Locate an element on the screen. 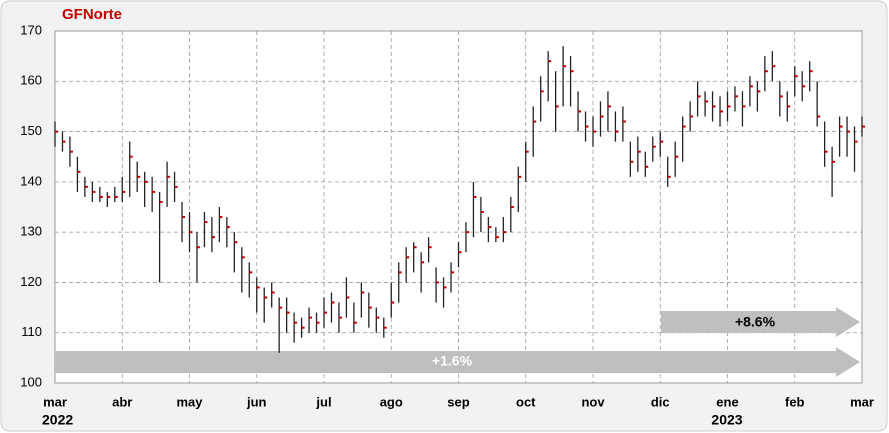 The height and width of the screenshot is (433, 889). y-tick-label: 100 is located at coordinates (31, 381).